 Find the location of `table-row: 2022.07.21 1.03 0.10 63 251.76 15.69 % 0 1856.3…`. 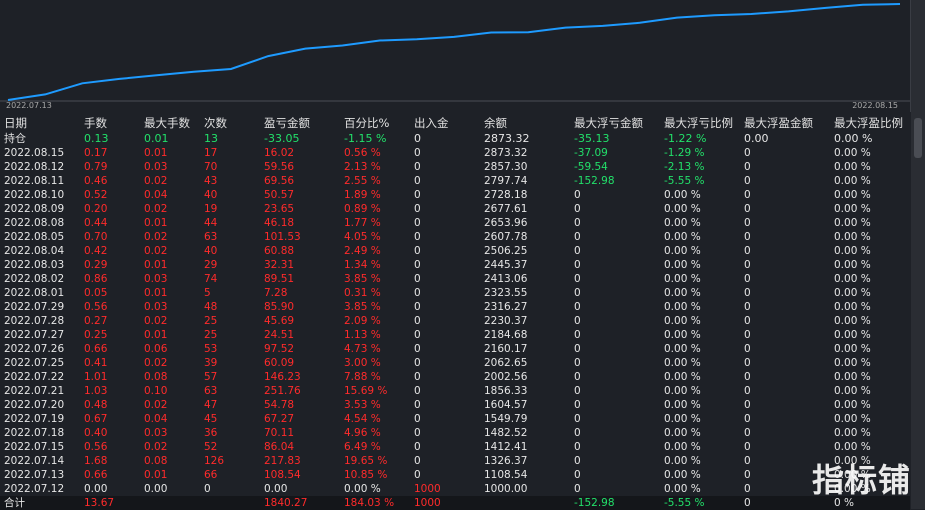

table-row: 2022.07.21 1.03 0.10 63 251.76 15.69 % 0 1856.3… is located at coordinates (455, 391).